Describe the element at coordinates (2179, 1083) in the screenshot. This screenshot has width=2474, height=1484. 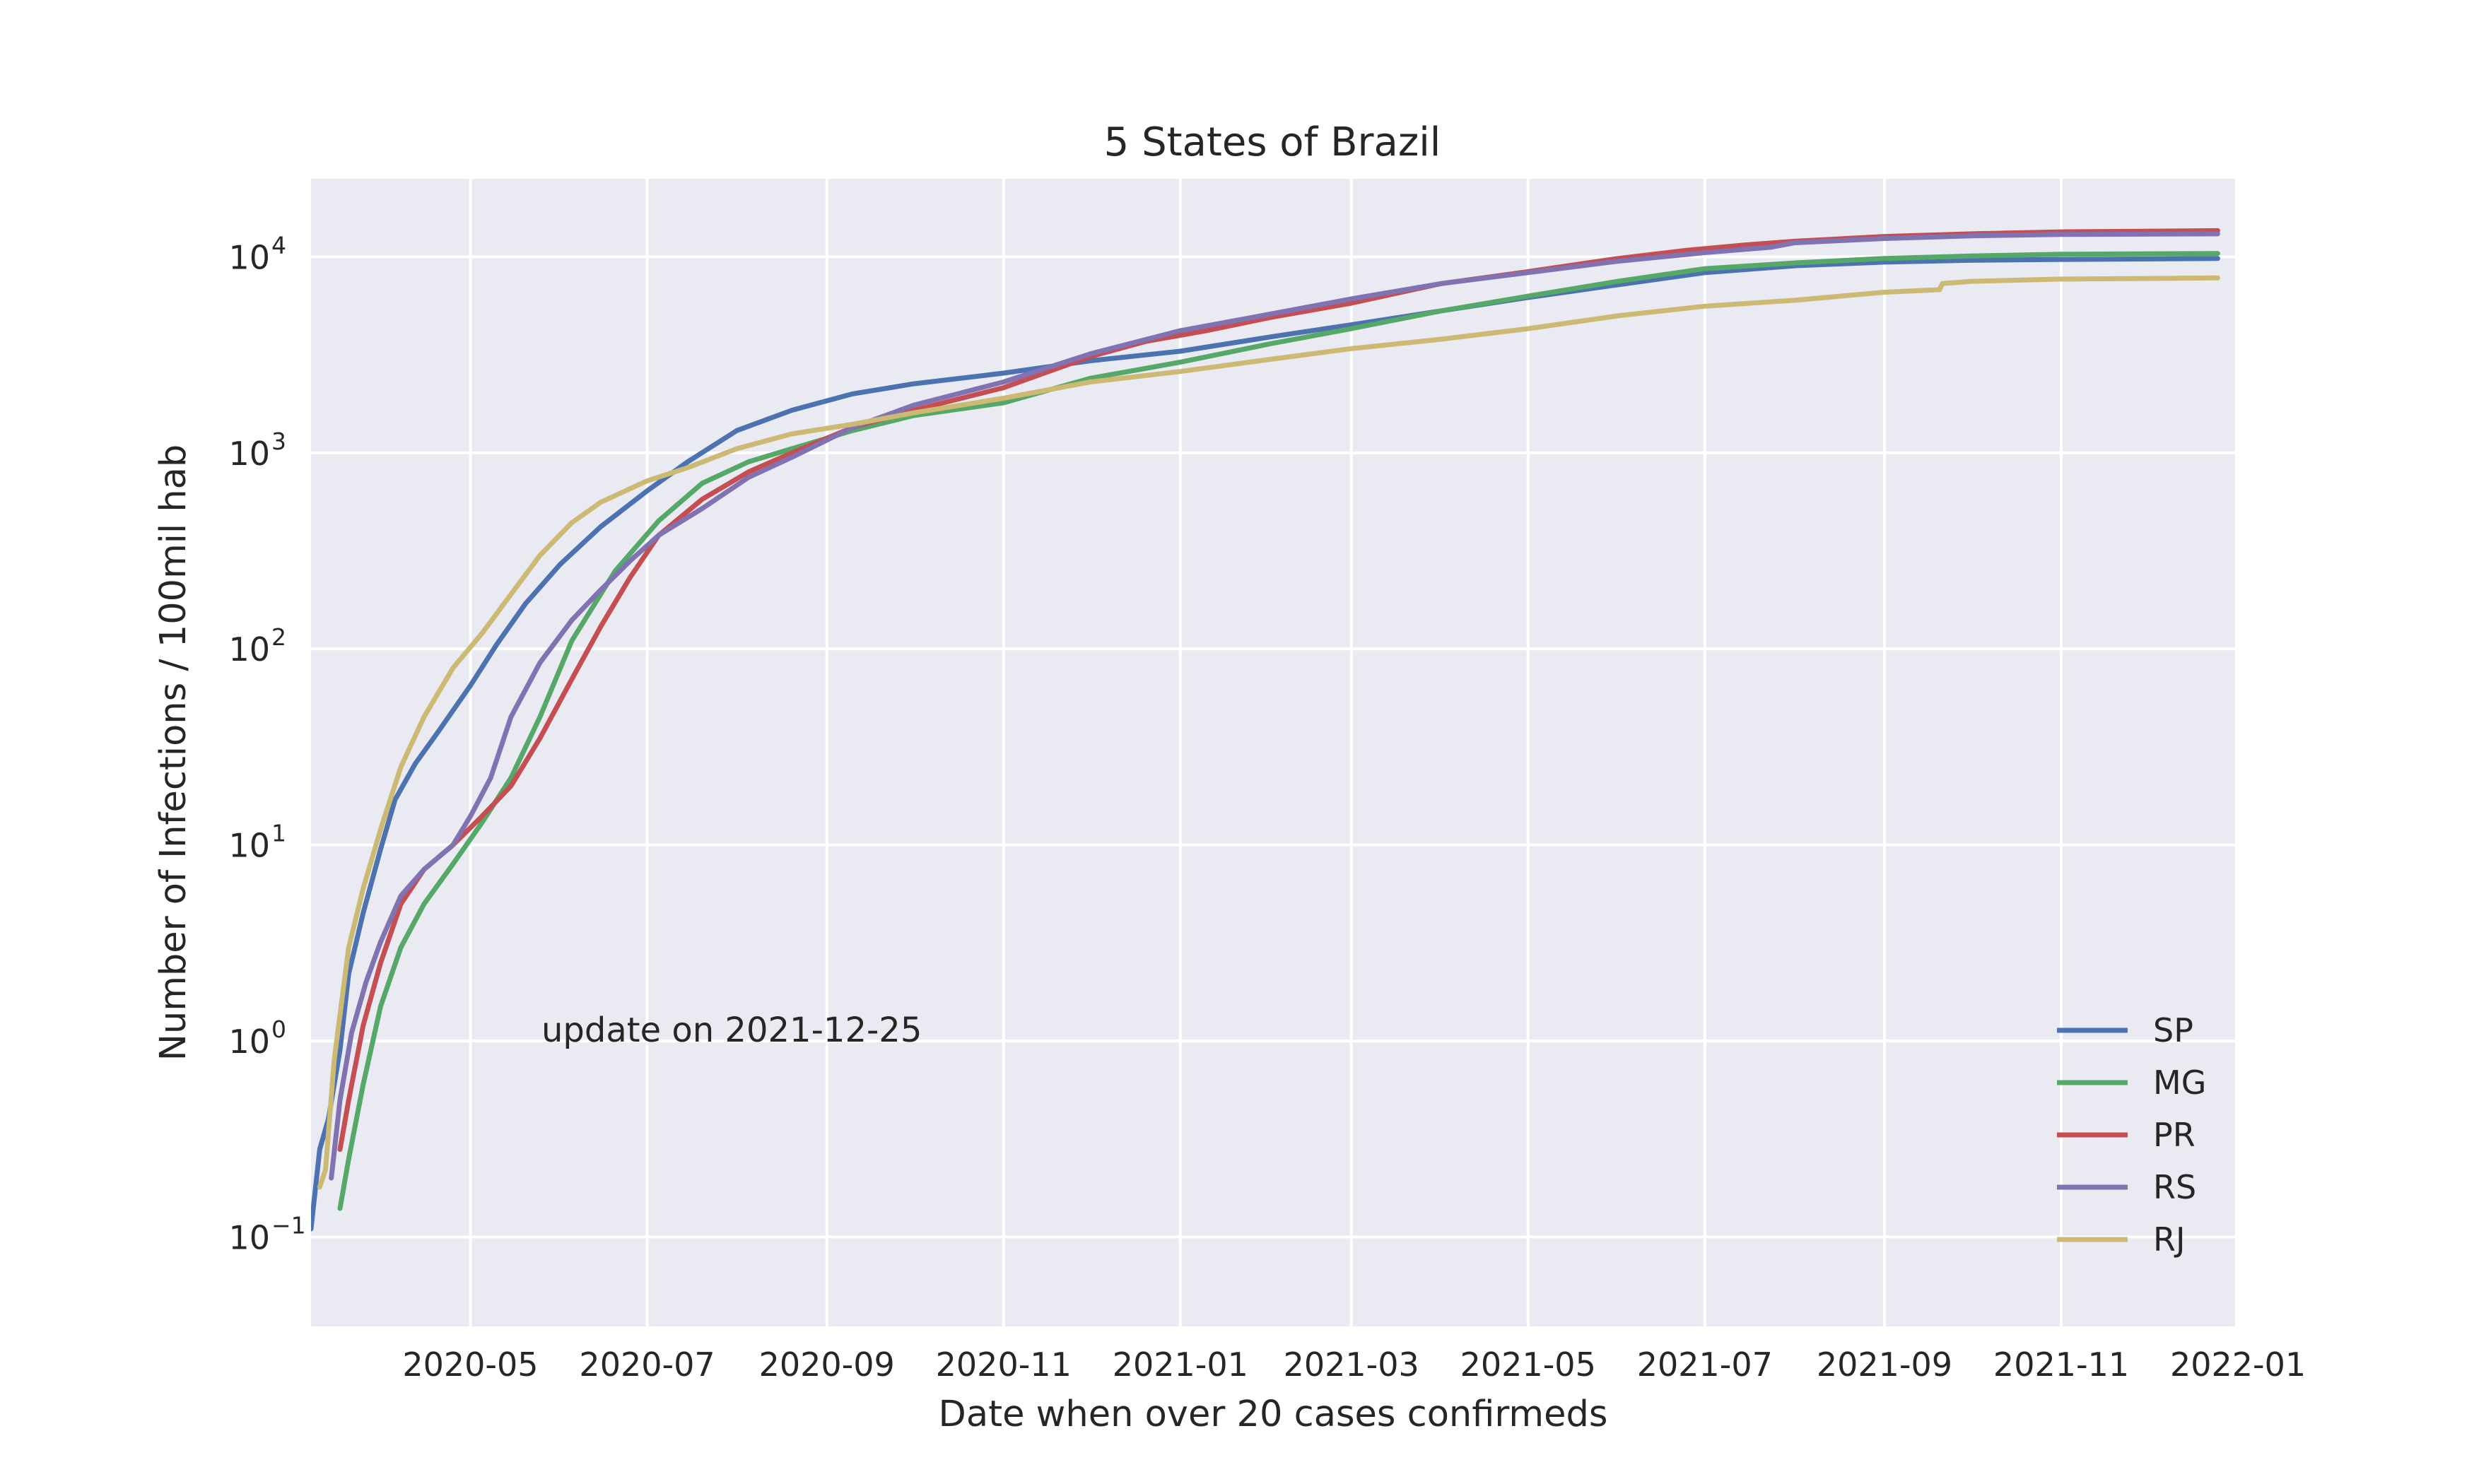
I see `legend-label: MG` at that location.